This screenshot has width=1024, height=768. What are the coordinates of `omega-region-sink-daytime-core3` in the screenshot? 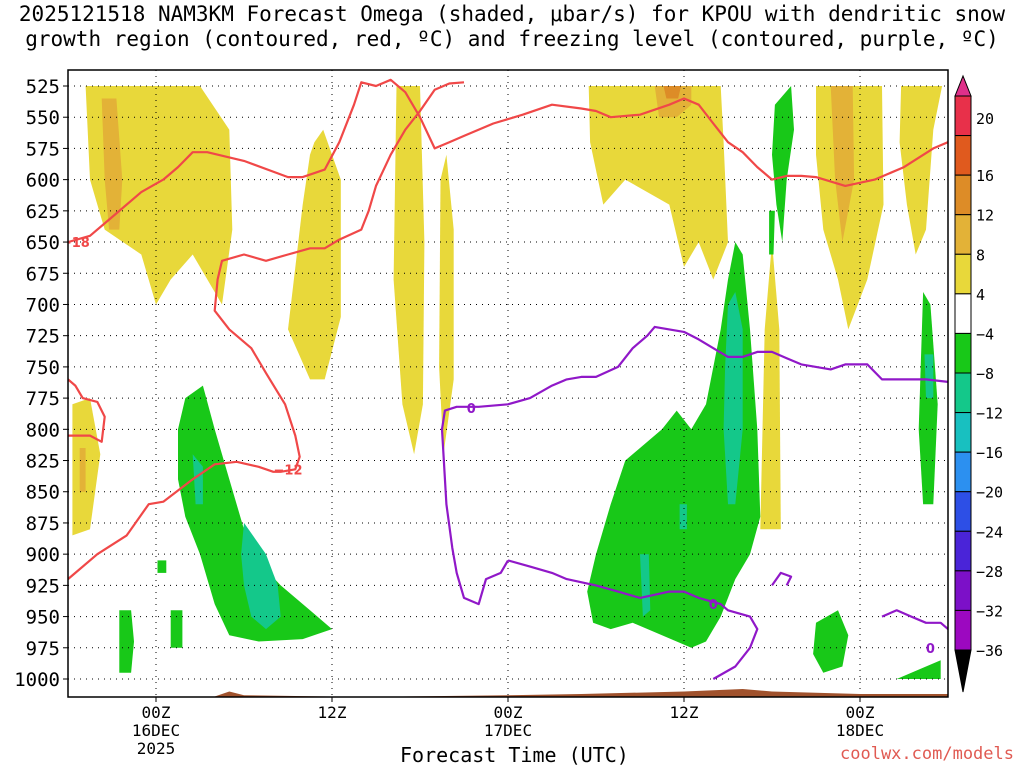 It's located at (683, 517).